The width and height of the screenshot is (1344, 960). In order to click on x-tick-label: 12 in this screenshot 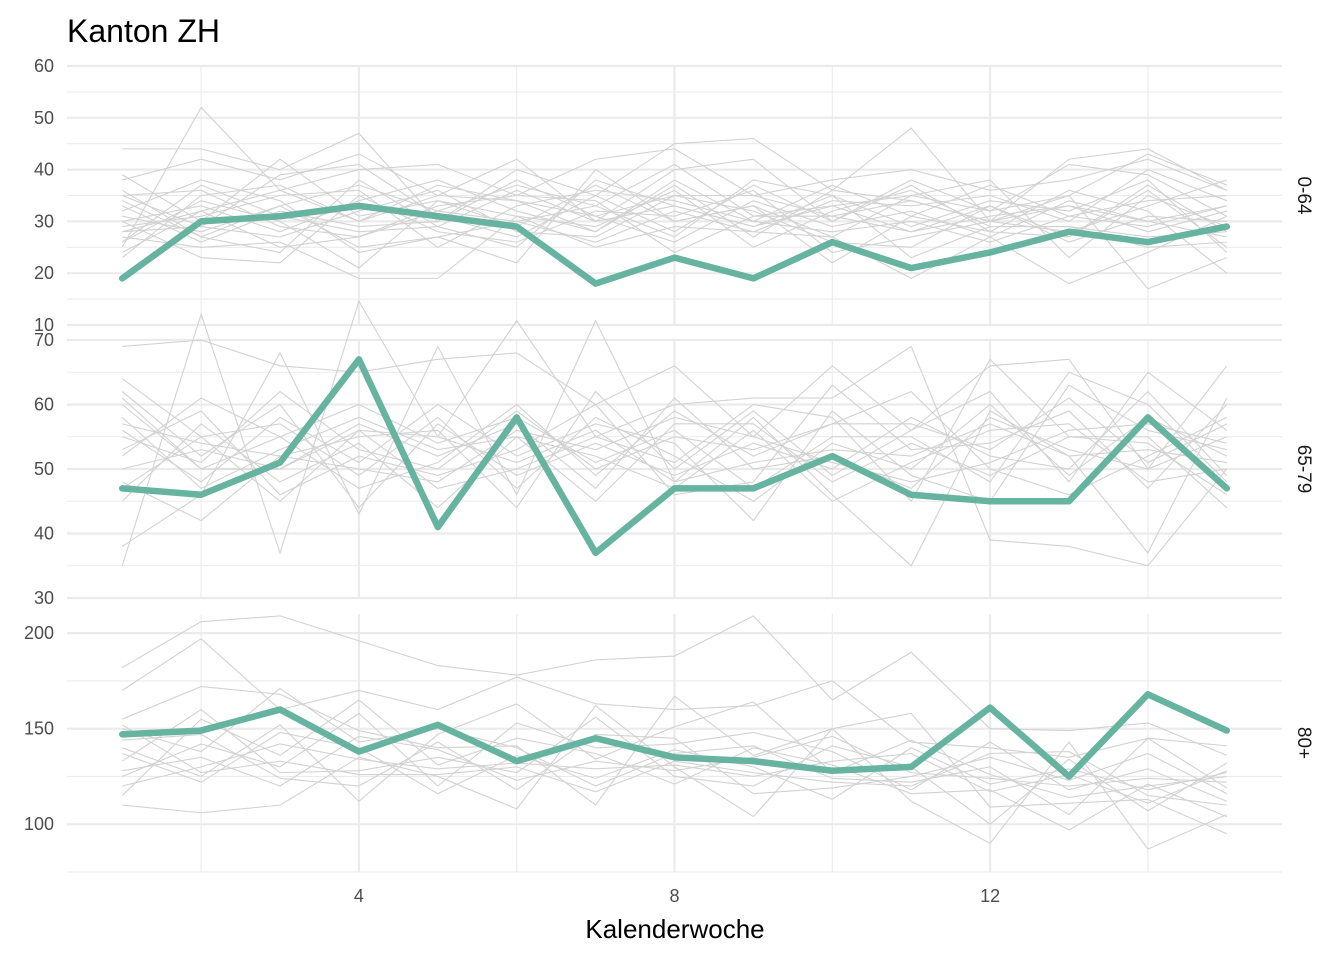, I will do `click(990, 896)`.